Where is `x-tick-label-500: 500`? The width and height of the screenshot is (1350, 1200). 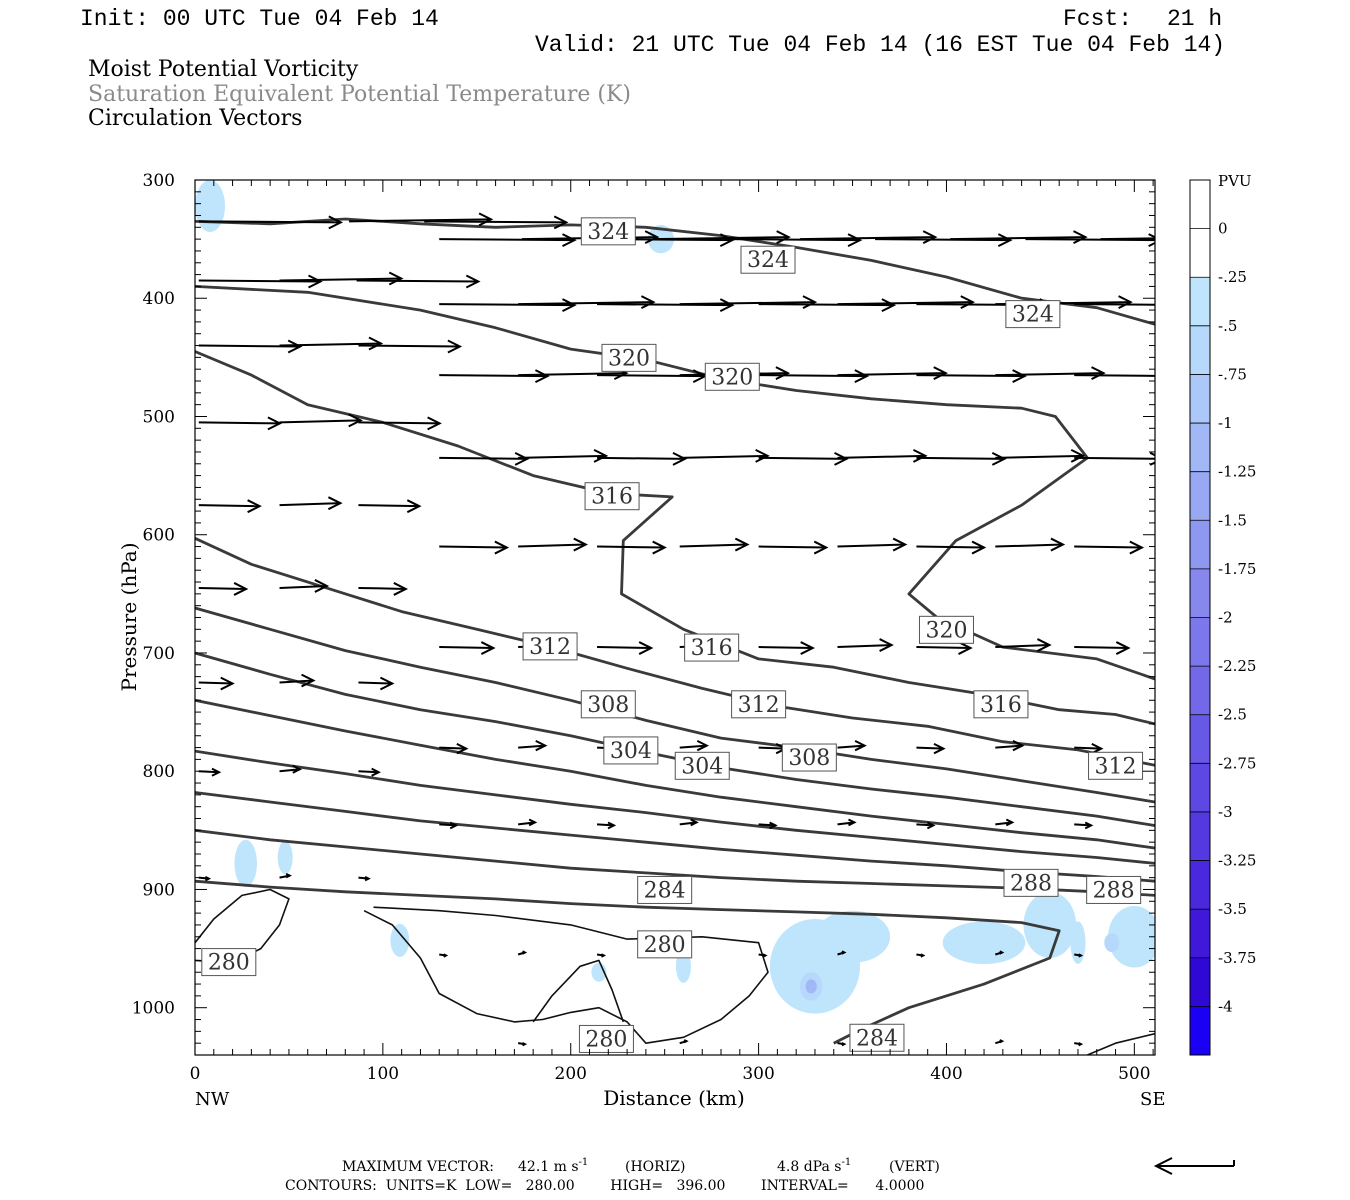 x-tick-label-500: 500 is located at coordinates (1134, 1074).